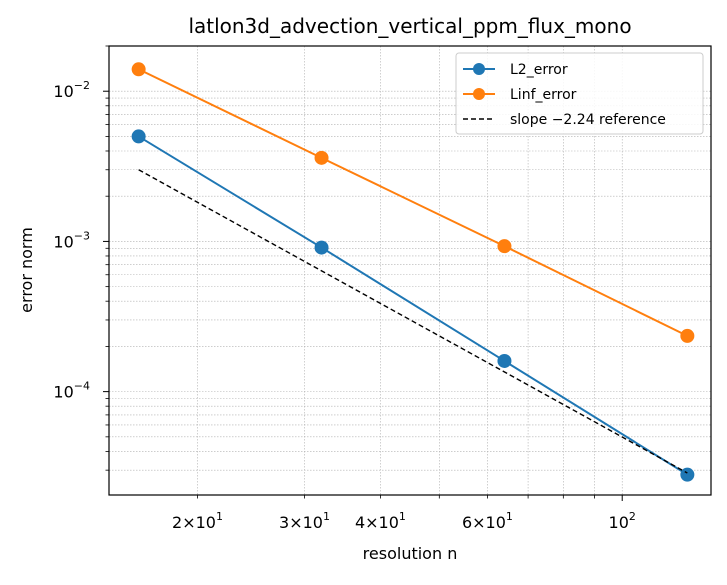 The width and height of the screenshot is (727, 585). I want to click on legend-label-1: Linf_error, so click(543, 95).